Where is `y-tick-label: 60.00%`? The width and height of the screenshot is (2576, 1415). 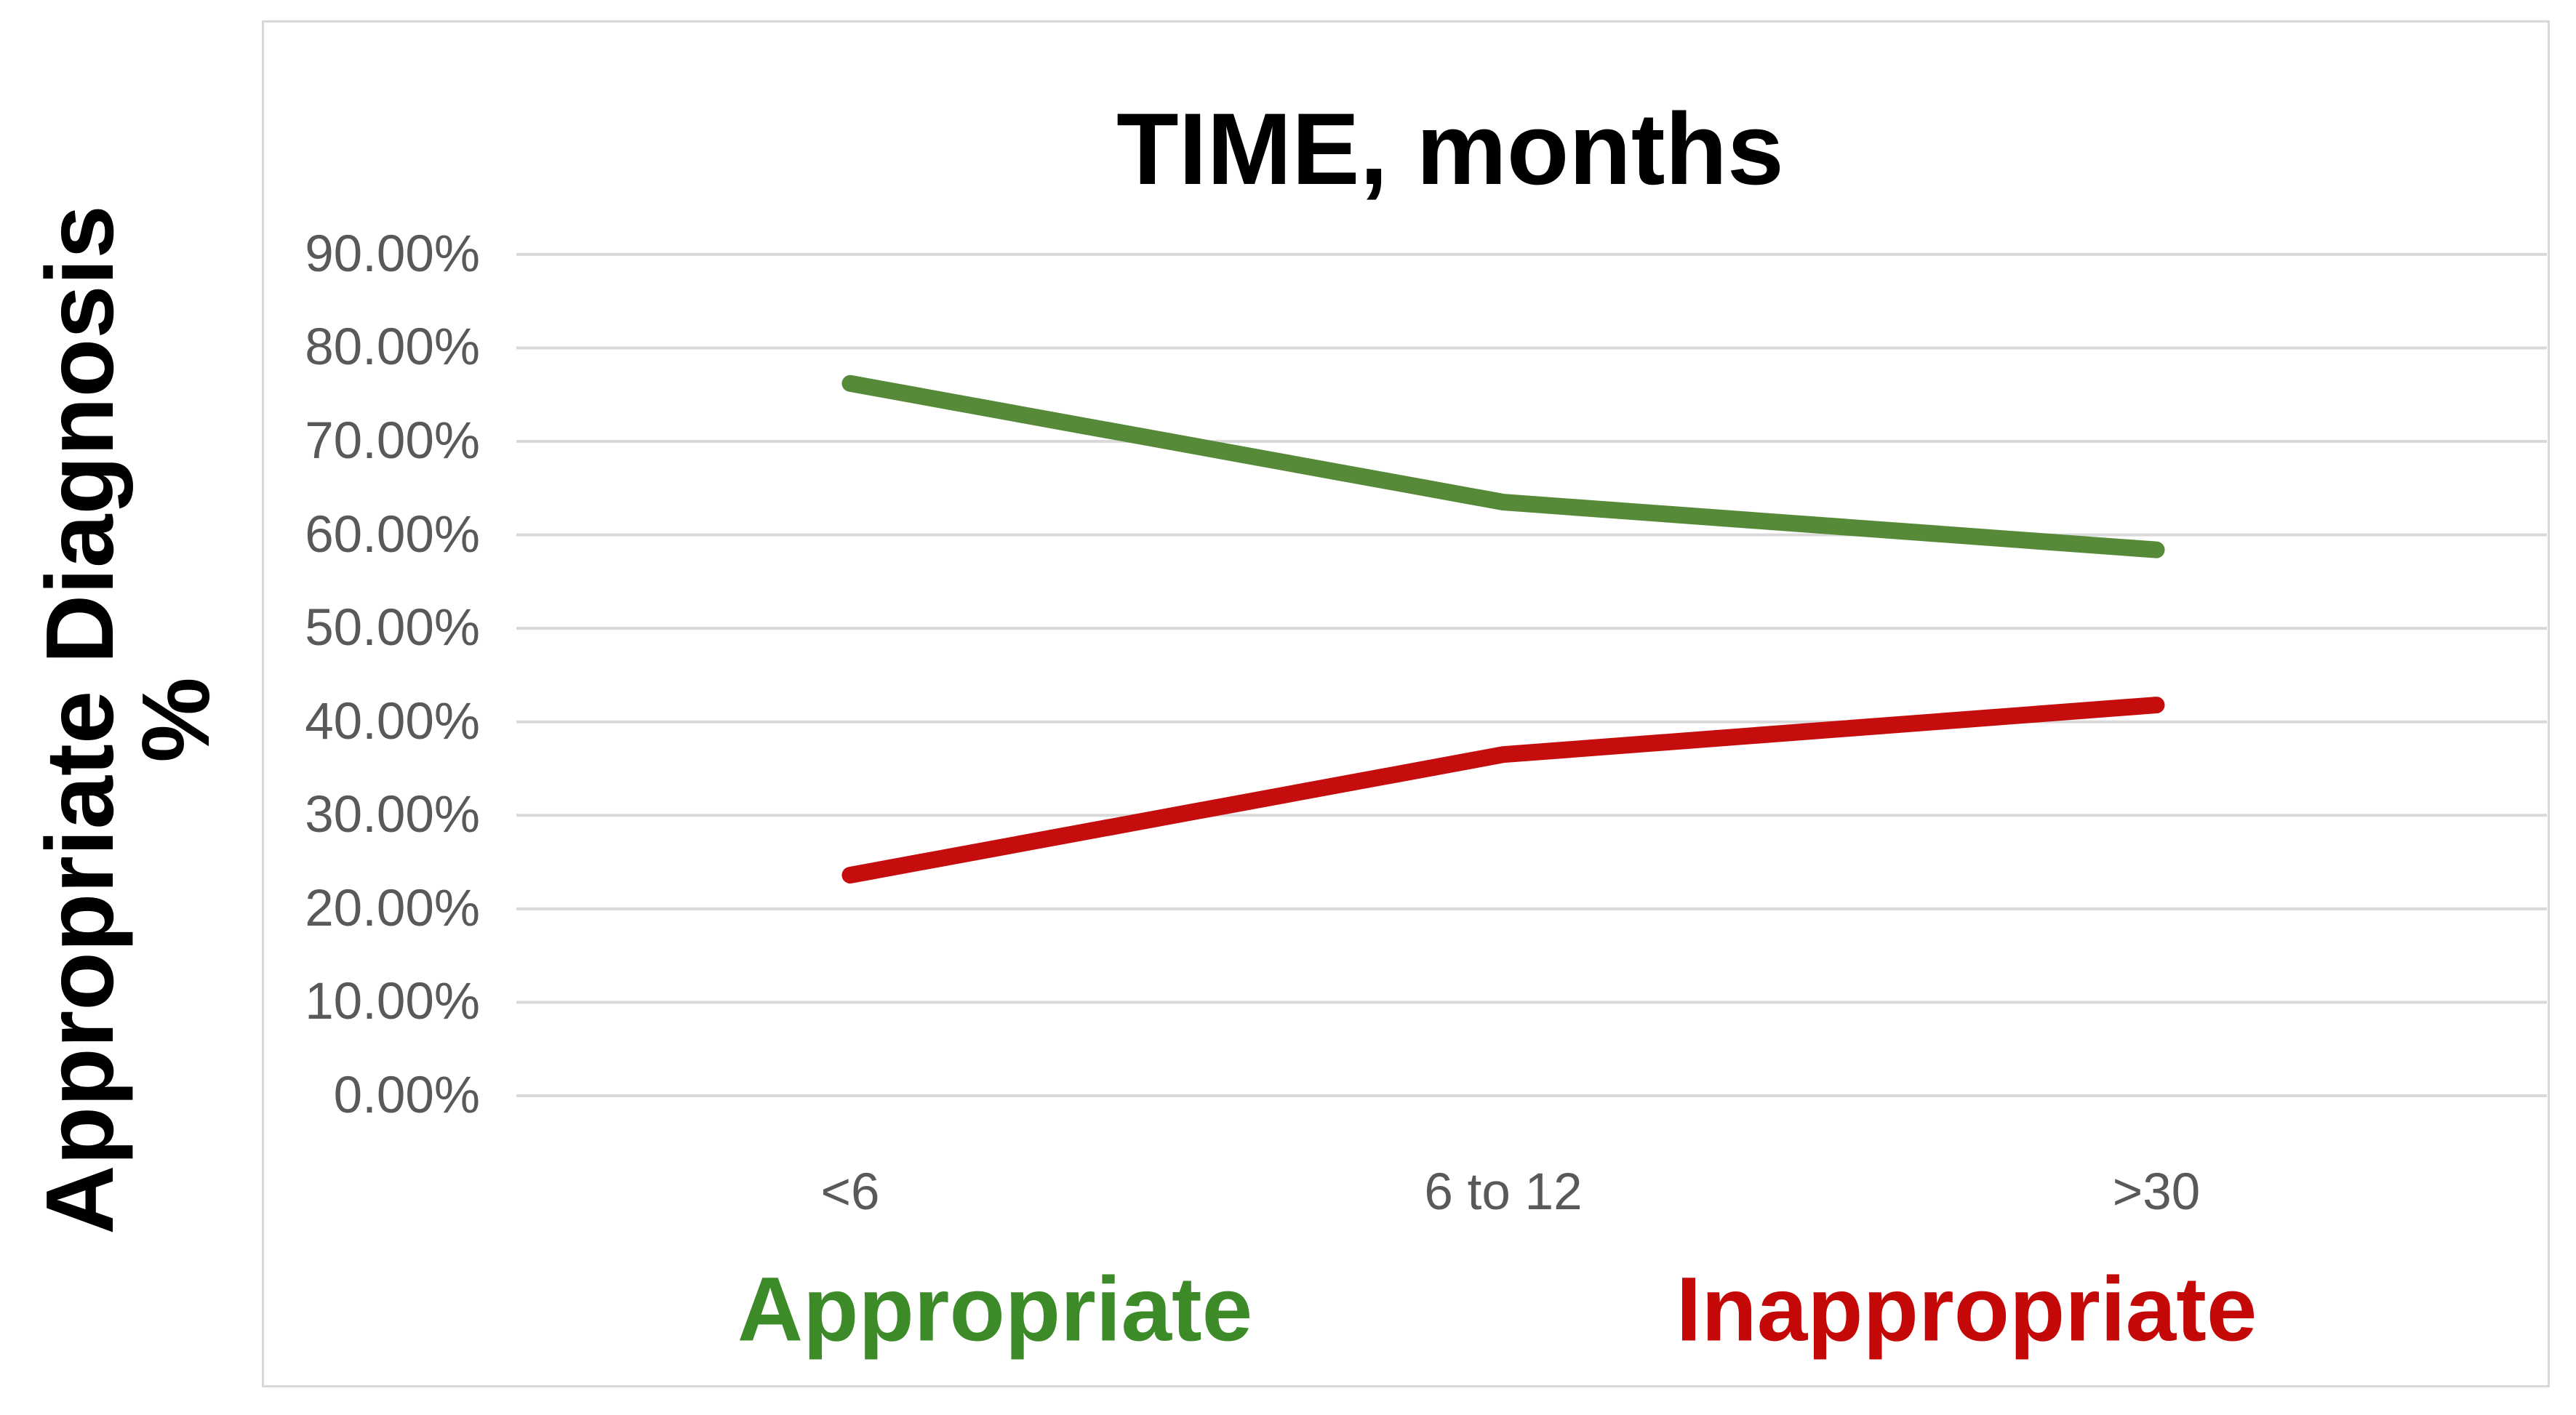
y-tick-label: 60.00% is located at coordinates (392, 534).